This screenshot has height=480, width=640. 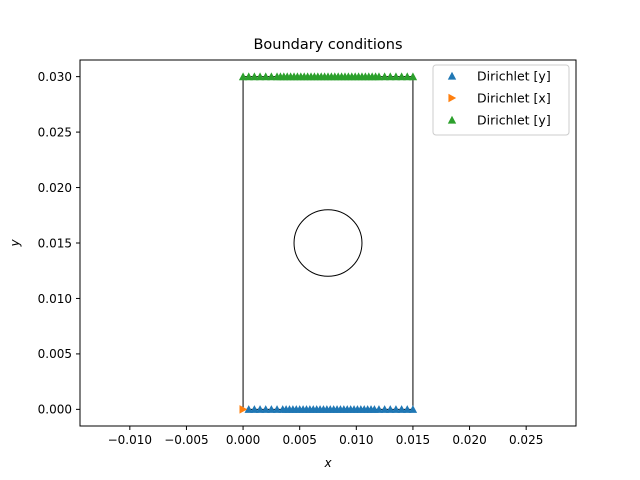 What do you see at coordinates (243, 440) in the screenshot?
I see `x-tick-label: 0.000` at bounding box center [243, 440].